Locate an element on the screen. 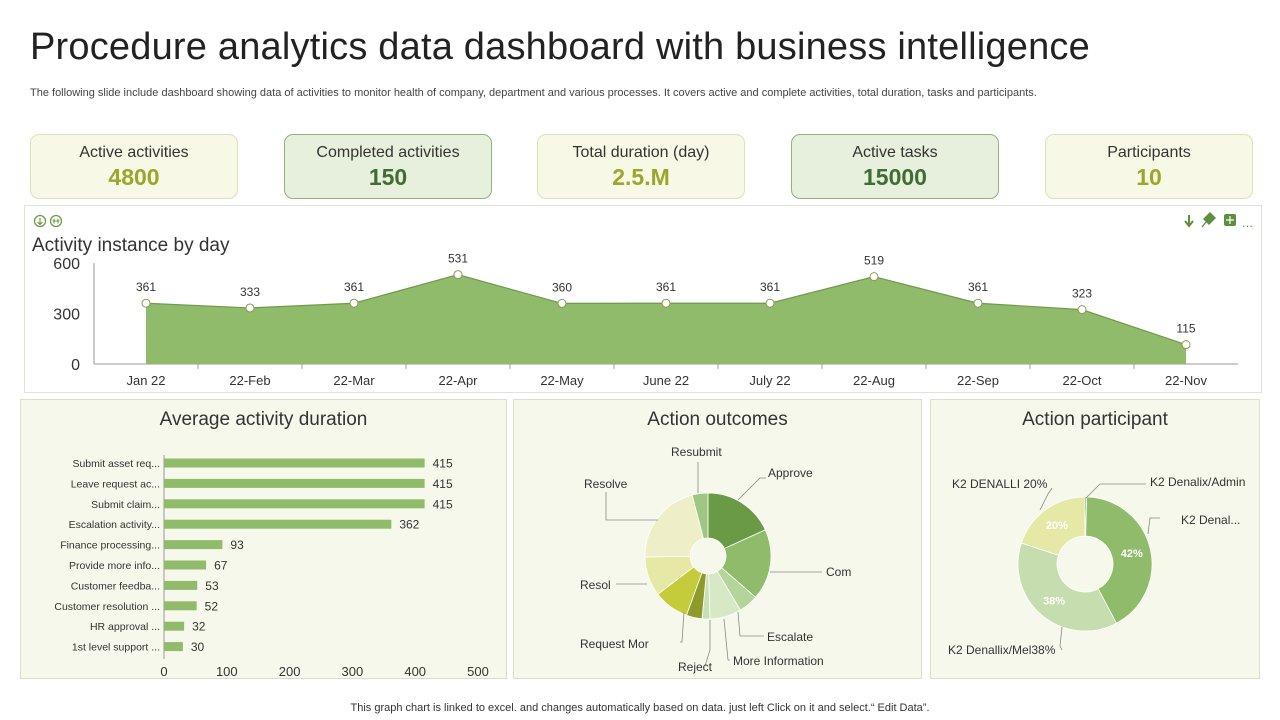  kpi-value: 4800 is located at coordinates (134, 177).